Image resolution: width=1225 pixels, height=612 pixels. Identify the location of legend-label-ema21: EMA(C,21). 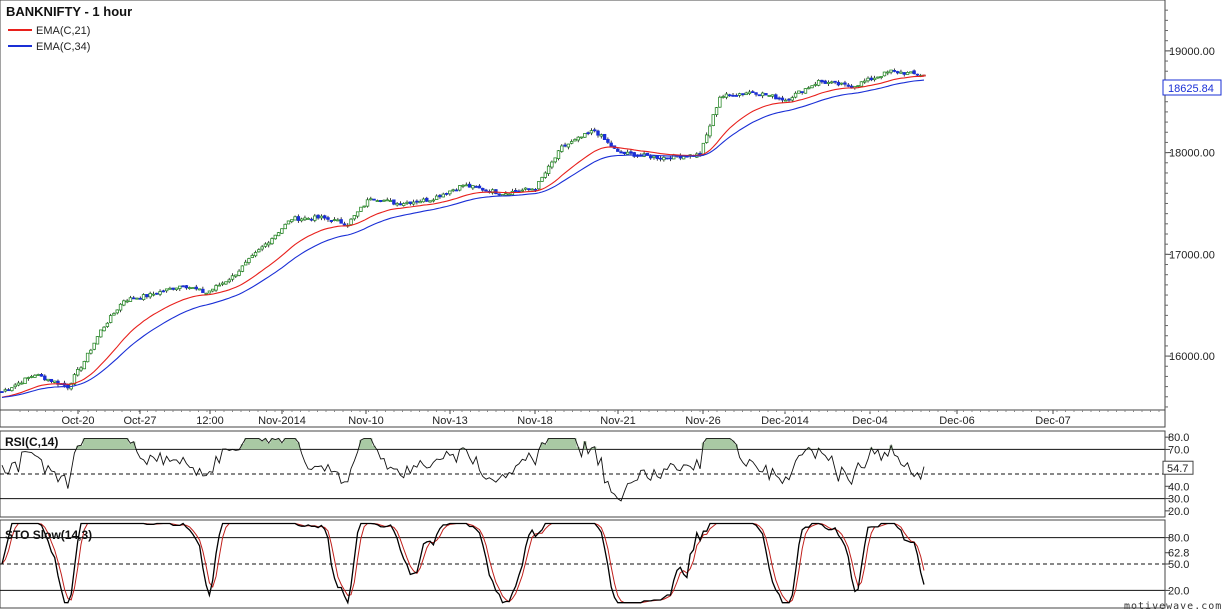
(63, 31).